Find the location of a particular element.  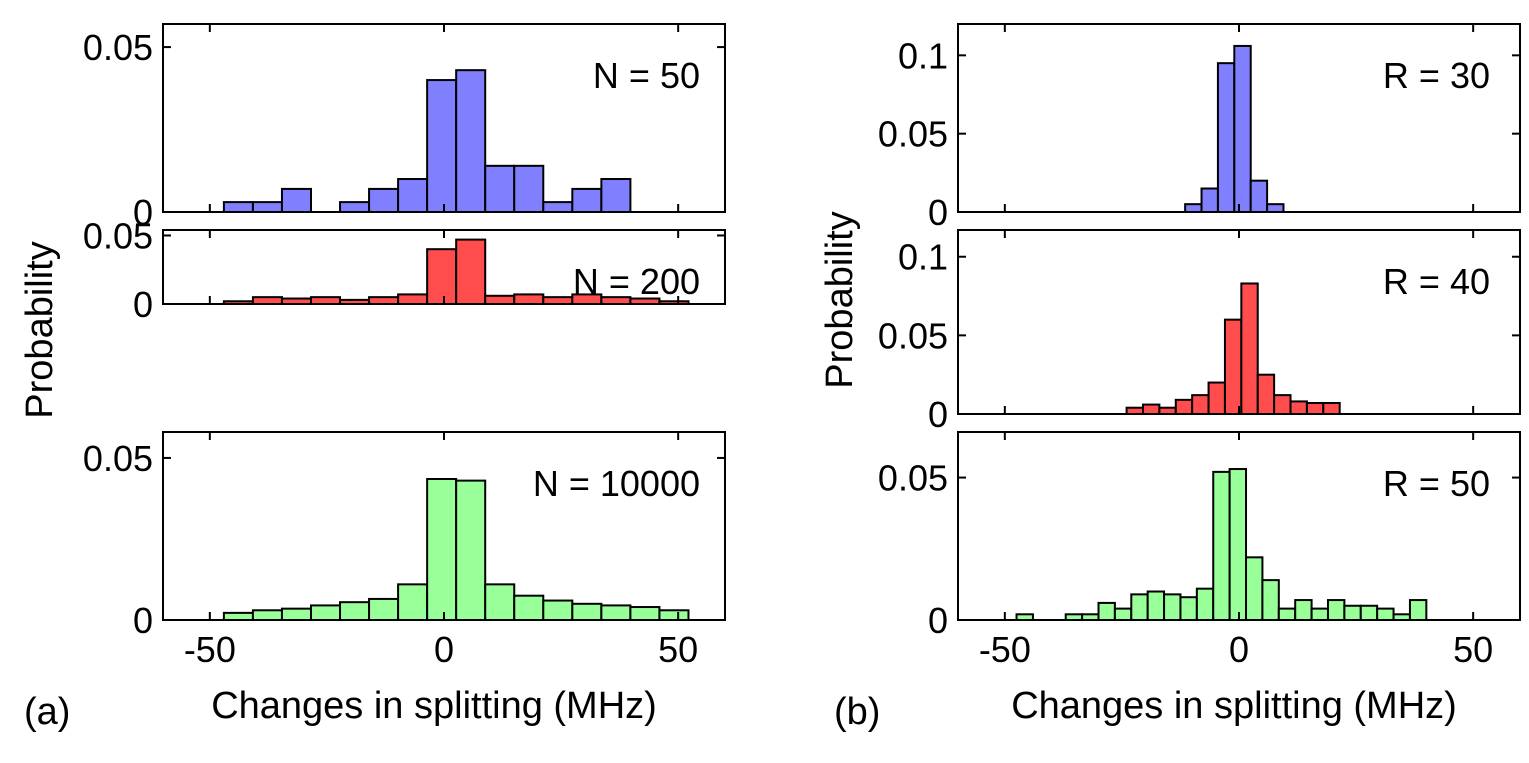

panel-label-b: (b) is located at coordinates (857, 712).